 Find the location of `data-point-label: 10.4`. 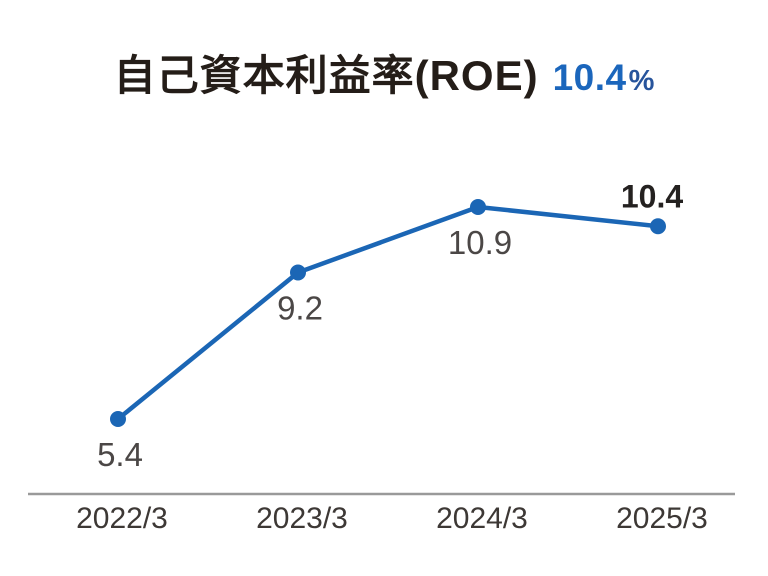

data-point-label: 10.4 is located at coordinates (652, 196).